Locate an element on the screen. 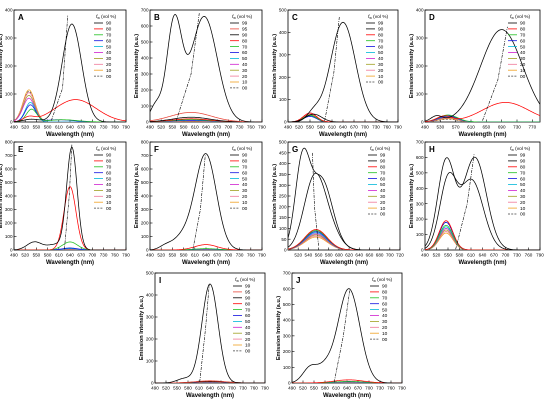  legend-label-60: 60 is located at coordinates (245, 173).